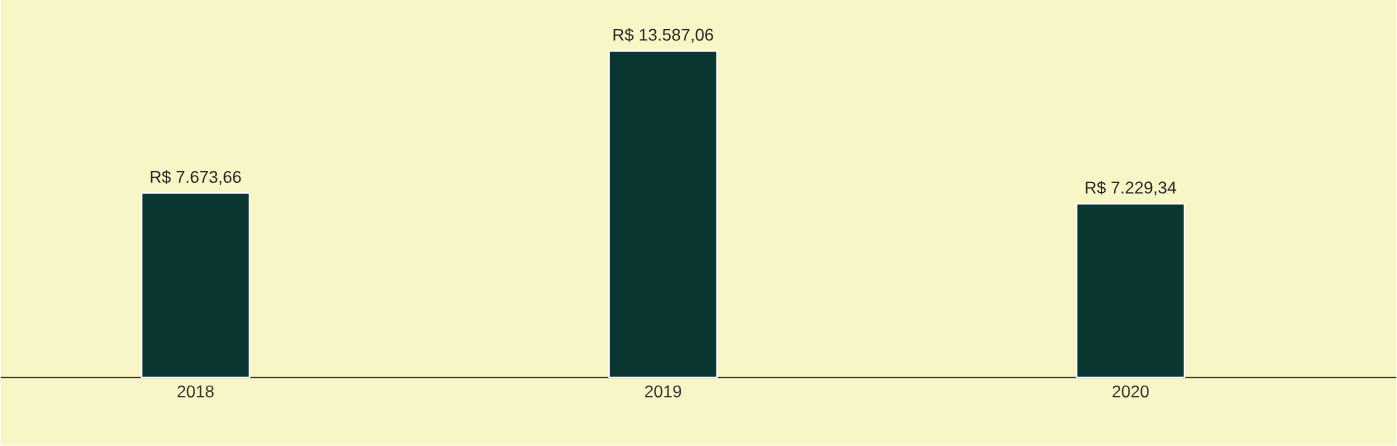 Image resolution: width=1397 pixels, height=446 pixels. Describe the element at coordinates (195, 391) in the screenshot. I see `x-tick-label: 2018` at that location.